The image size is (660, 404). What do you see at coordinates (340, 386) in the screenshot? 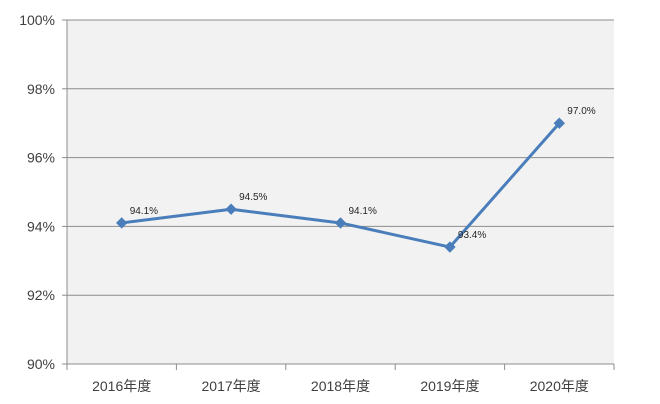
I see `x-tick-label: 2018年度` at bounding box center [340, 386].